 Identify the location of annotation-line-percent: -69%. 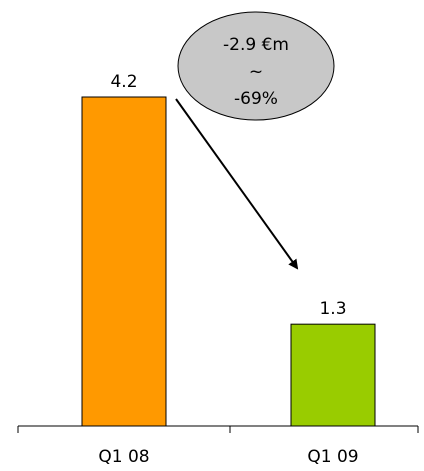
(256, 99).